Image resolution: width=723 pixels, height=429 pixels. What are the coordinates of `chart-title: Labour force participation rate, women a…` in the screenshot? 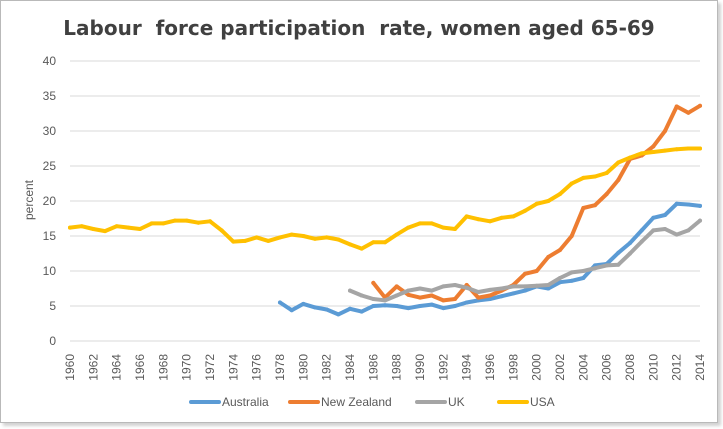 It's located at (358, 28).